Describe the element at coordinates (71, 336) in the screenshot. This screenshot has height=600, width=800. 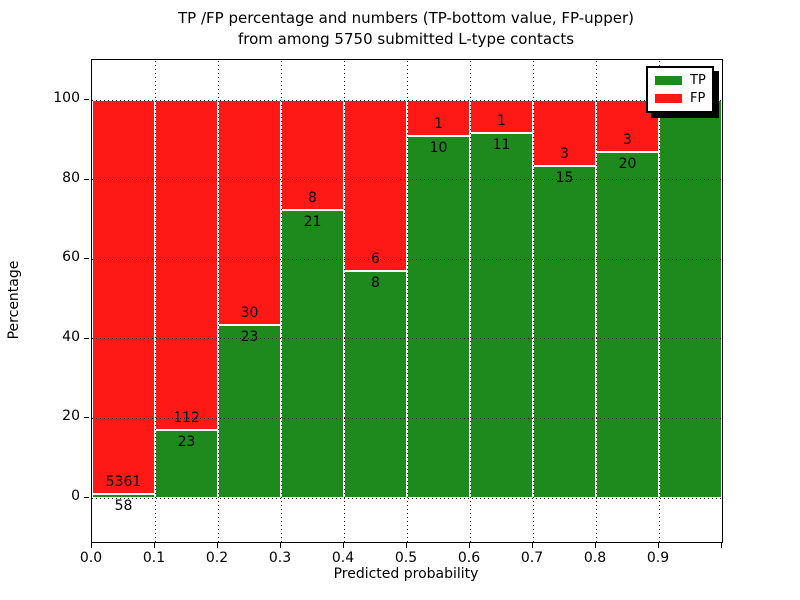
I see `y-tick-label: 40` at that location.